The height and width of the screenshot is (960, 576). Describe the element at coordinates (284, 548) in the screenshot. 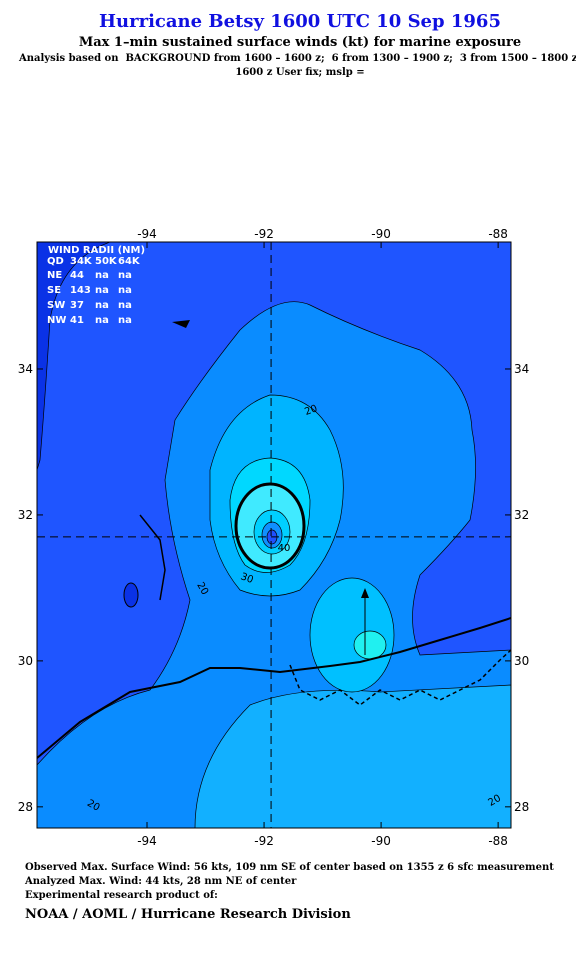

I see `contour-label: 40` at that location.